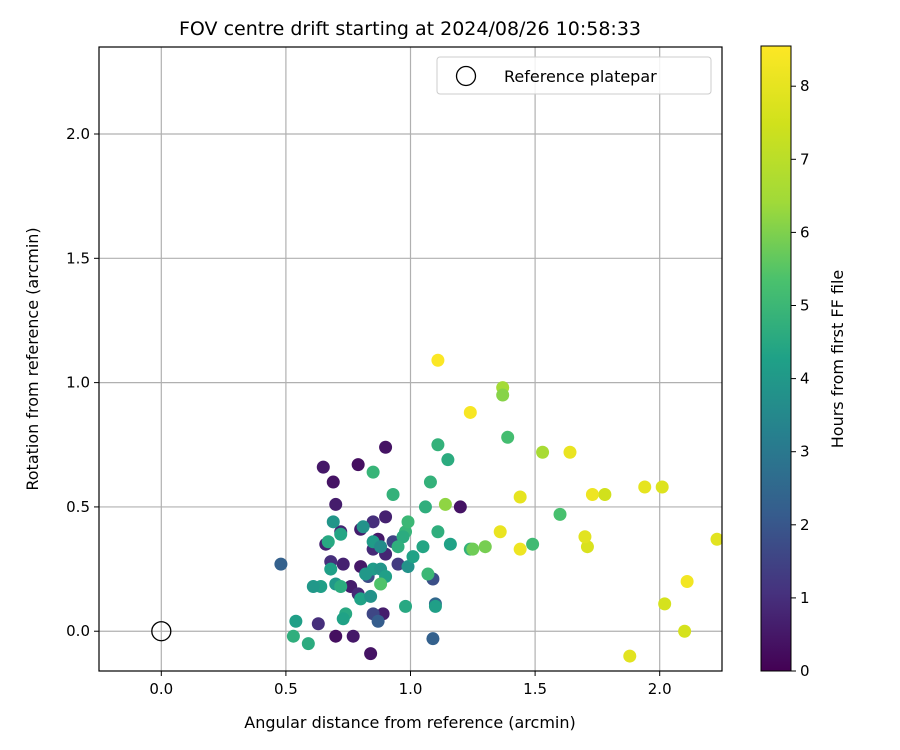 This screenshot has width=900, height=750. I want to click on x-tick-label: 1.0, so click(411, 689).